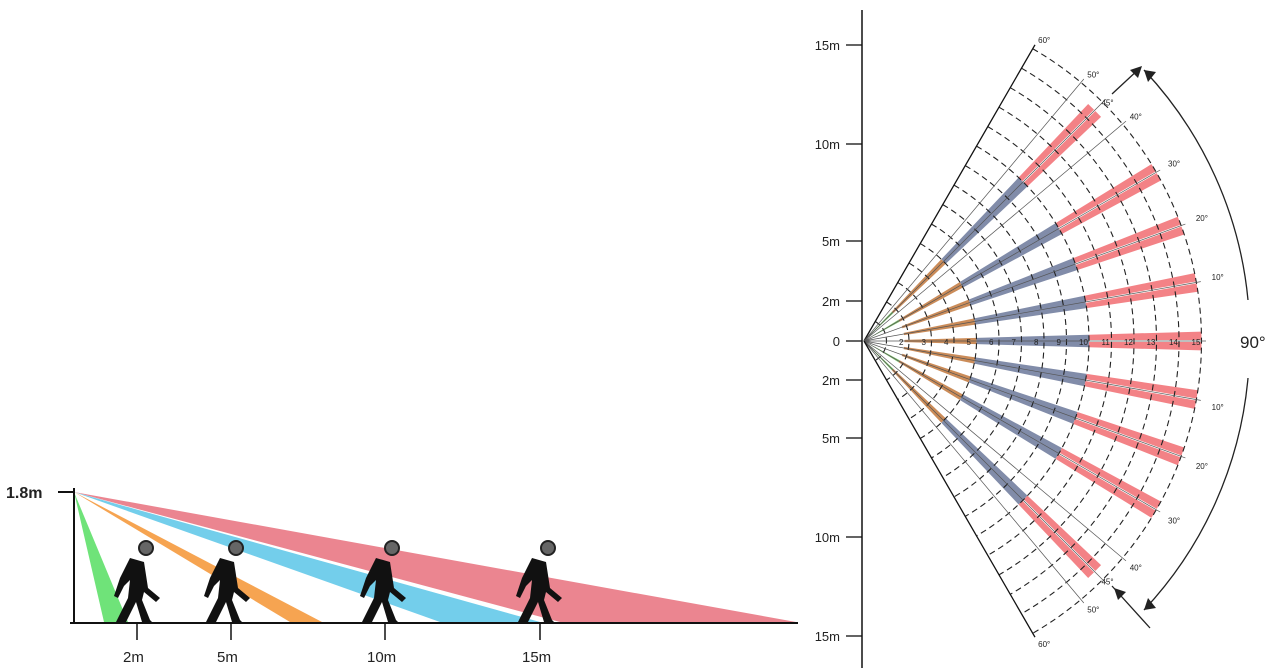 This screenshot has width=1279, height=668. I want to click on arrowhead-lower-icon, so click(1150, 604).